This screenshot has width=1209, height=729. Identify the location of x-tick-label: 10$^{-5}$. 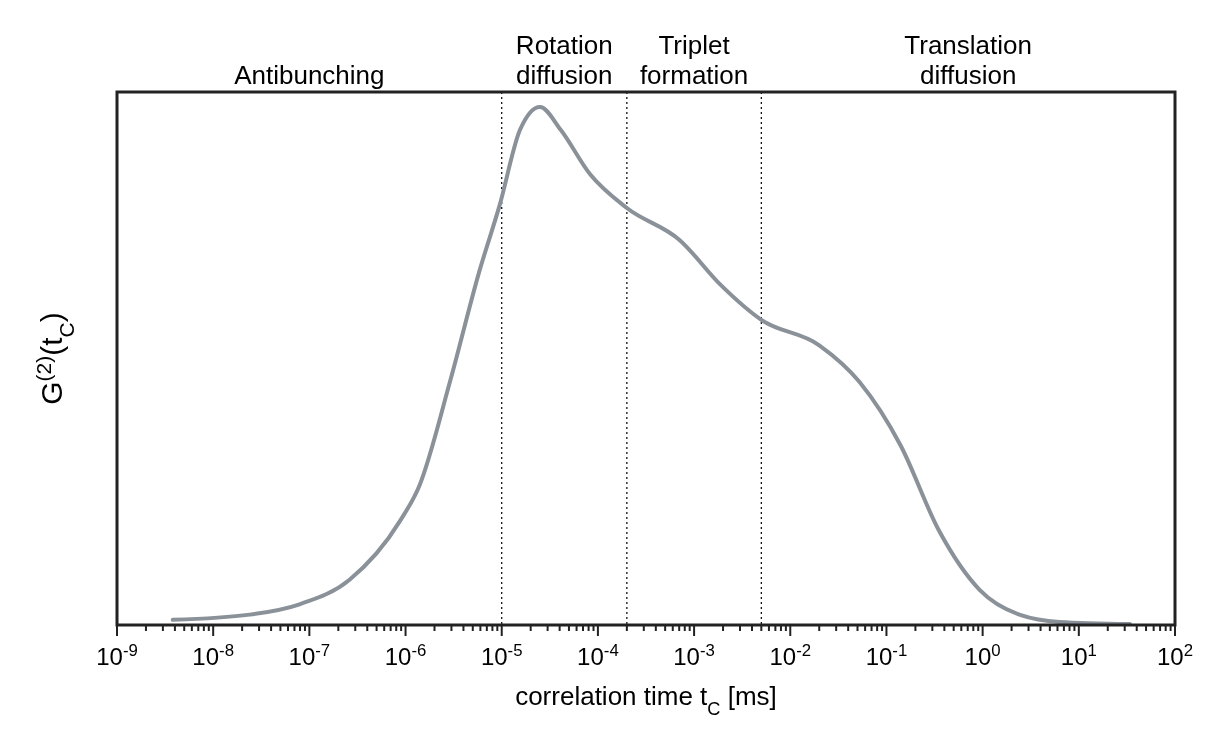
(501, 655).